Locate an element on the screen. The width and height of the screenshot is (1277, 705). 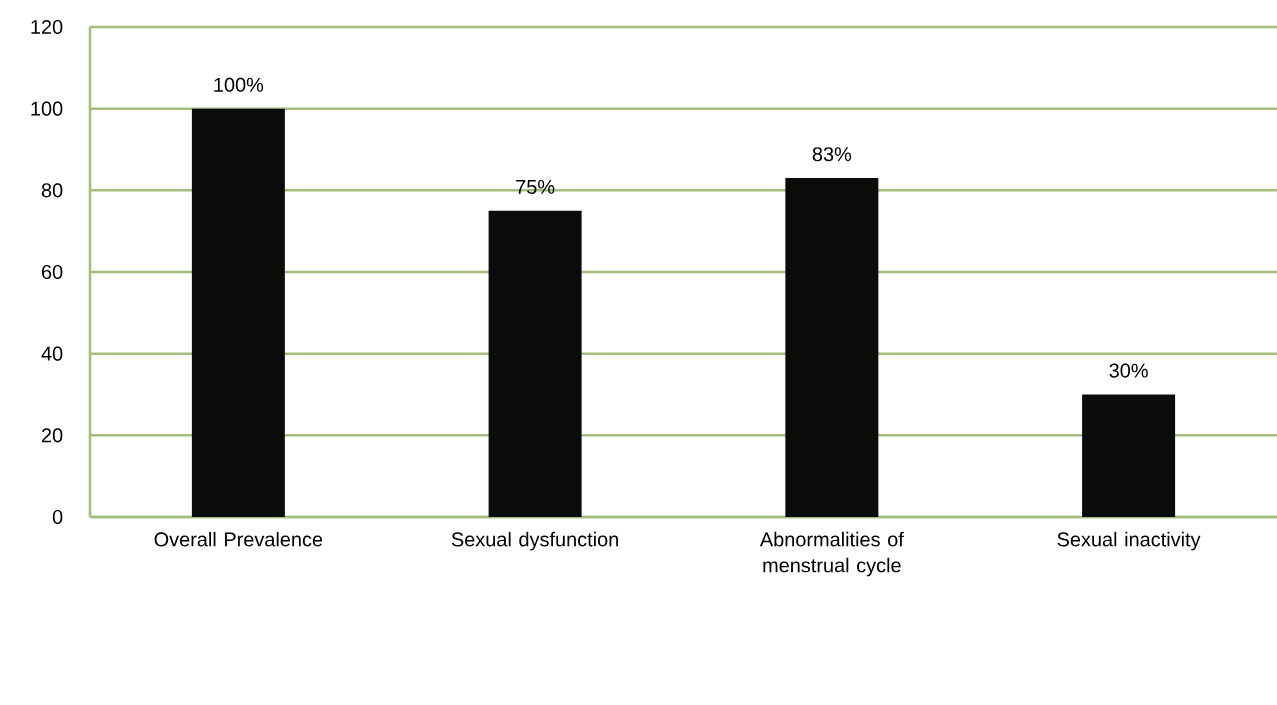
x-tick-label: Abnormalities of menstrual cycle is located at coordinates (831, 554).